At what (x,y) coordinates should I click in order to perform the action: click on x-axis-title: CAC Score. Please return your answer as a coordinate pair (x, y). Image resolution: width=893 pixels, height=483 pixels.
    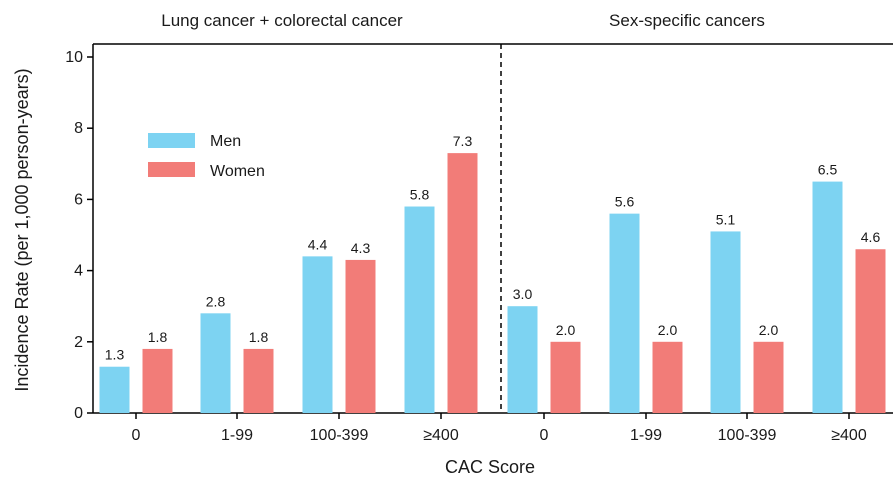
    Looking at the image, I should click on (490, 467).